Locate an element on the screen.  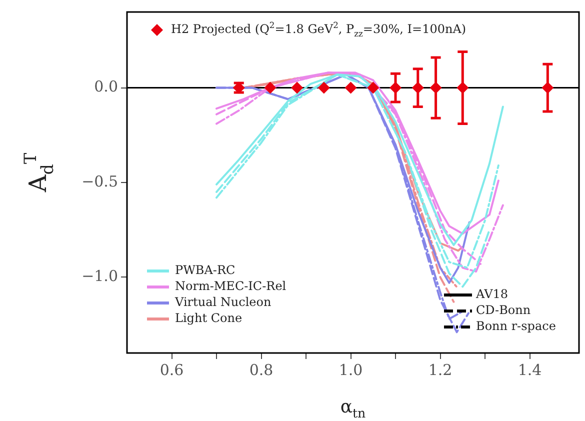
y-tick-label: 0.0 is located at coordinates (106, 87).